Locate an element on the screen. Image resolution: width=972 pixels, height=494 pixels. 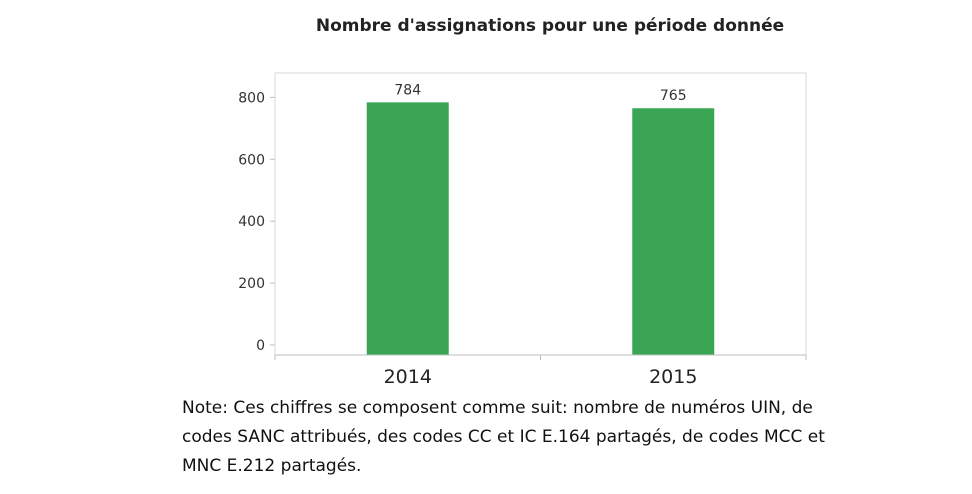
y-tick-label: 400 is located at coordinates (251, 222).